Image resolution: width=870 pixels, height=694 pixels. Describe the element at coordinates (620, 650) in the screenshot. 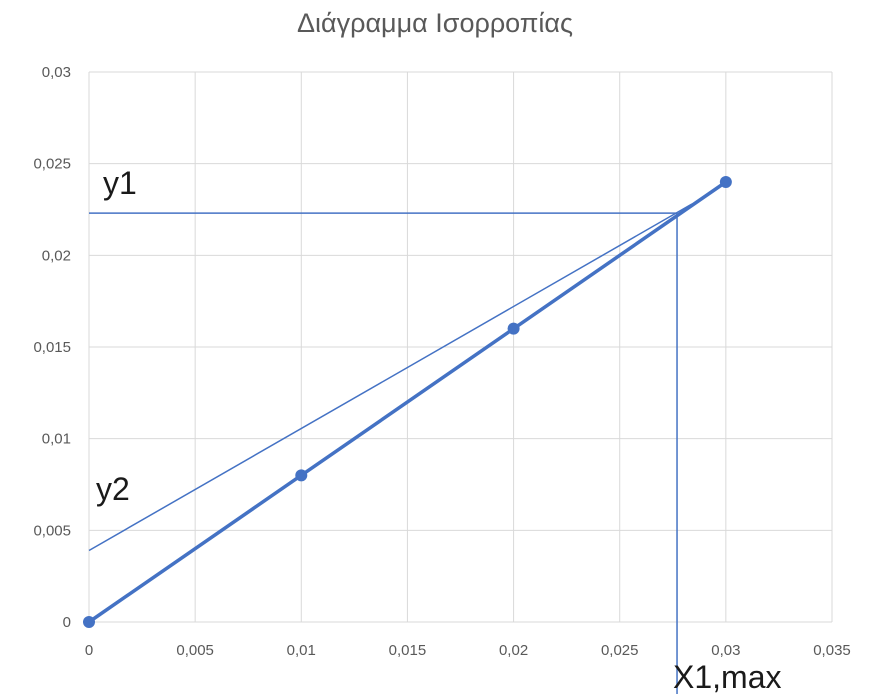

I see `x-tick-label-5: 0,025` at that location.